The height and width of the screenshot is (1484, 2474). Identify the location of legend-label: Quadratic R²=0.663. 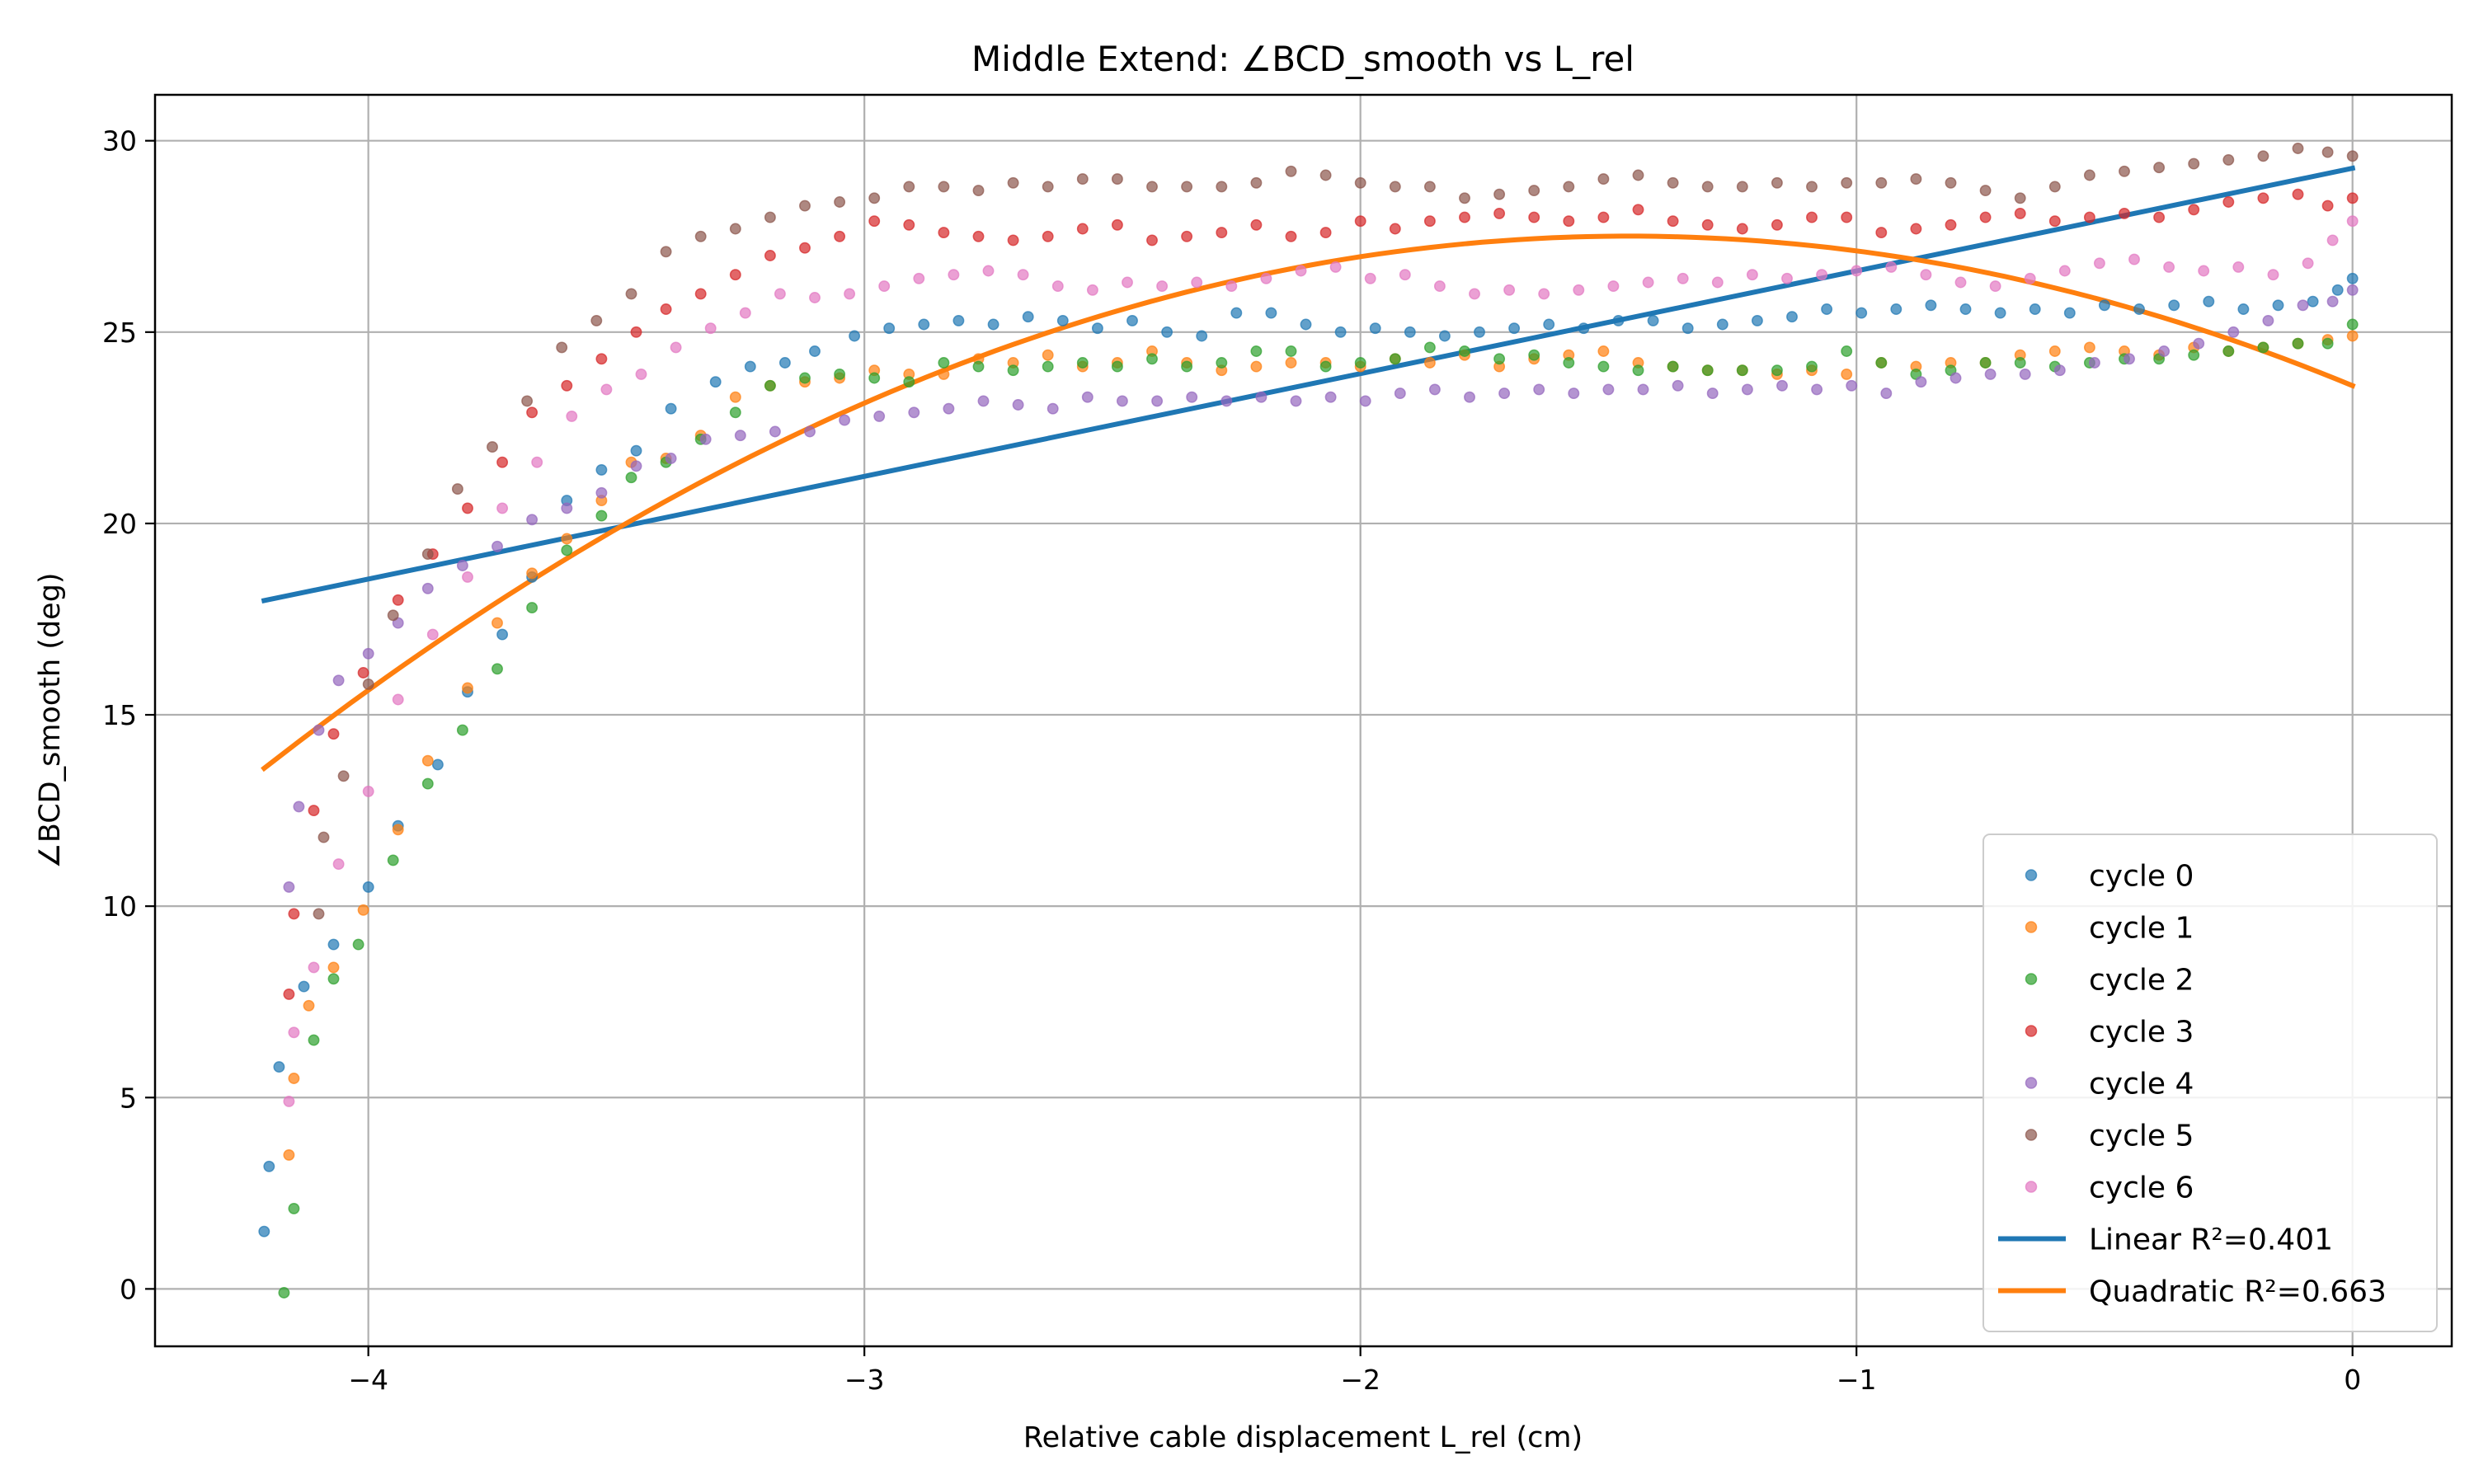
(2238, 1292).